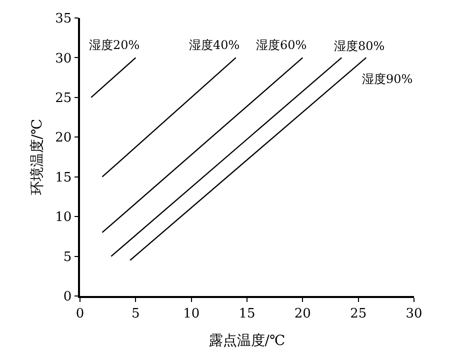 The height and width of the screenshot is (349, 467). I want to click on x-tick-label: 30, so click(414, 314).